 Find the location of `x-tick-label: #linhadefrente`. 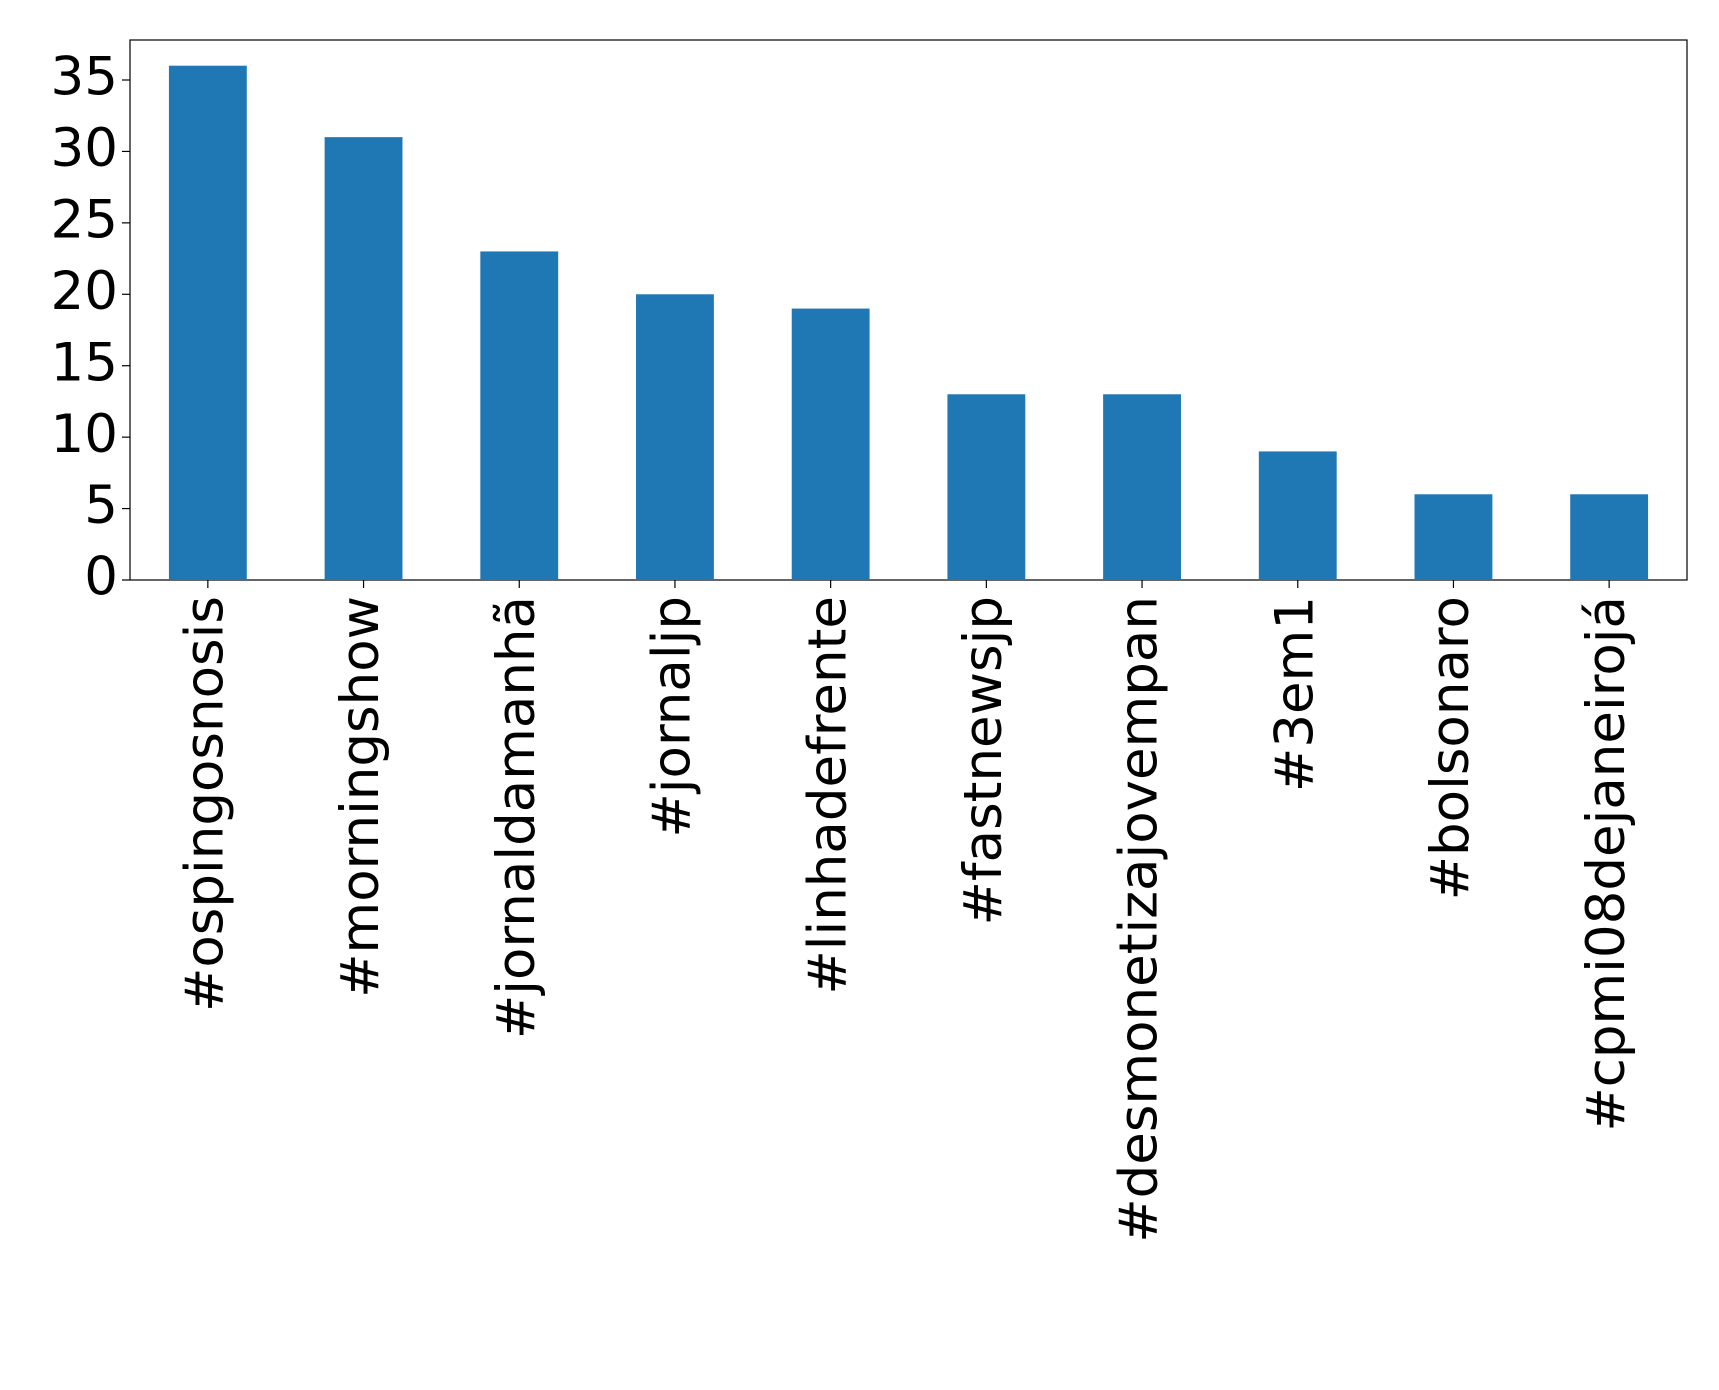

x-tick-label: #linhadefrente is located at coordinates (827, 795).